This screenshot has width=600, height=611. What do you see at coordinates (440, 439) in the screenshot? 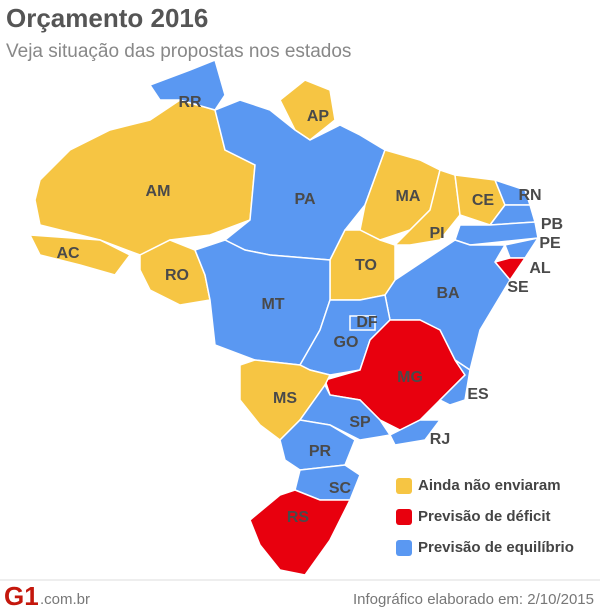
I see `state-label: RJ` at bounding box center [440, 439].